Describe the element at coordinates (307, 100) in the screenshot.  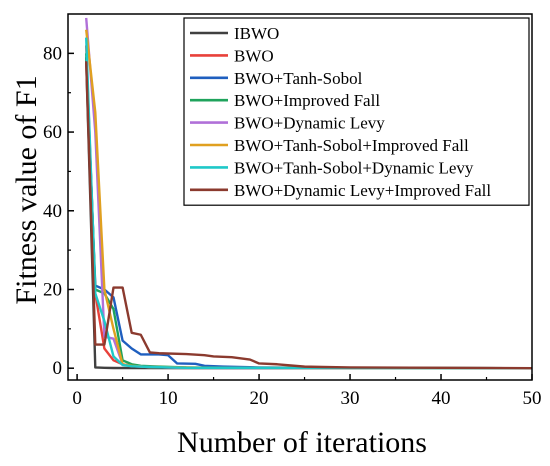
I see `legend-label: BWO+Improved Fall` at that location.